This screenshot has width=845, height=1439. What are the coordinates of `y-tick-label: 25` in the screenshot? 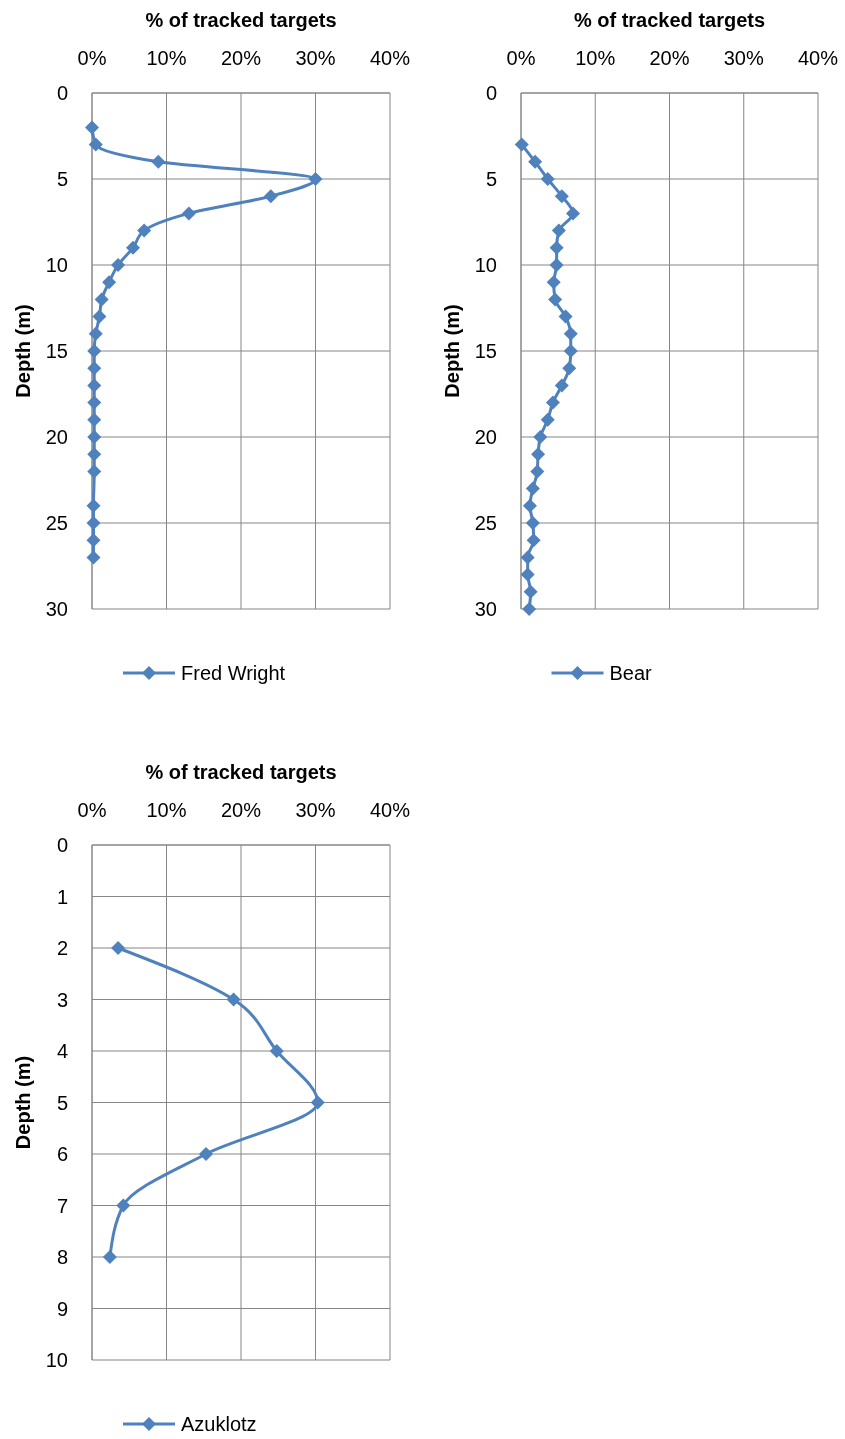 It's located at (56, 523).